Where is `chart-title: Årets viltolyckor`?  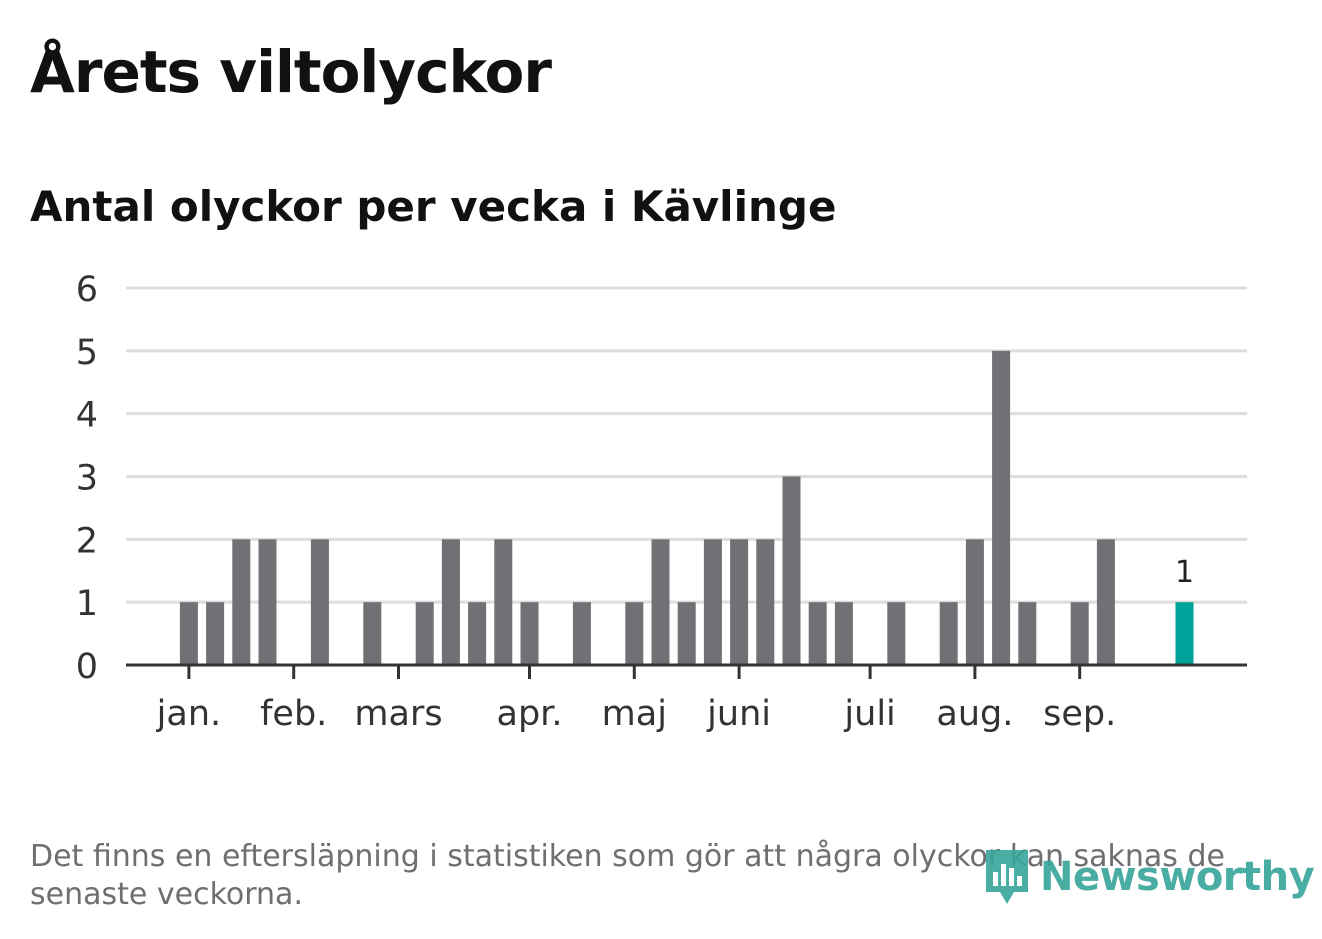
chart-title: Årets viltolyckor is located at coordinates (291, 72).